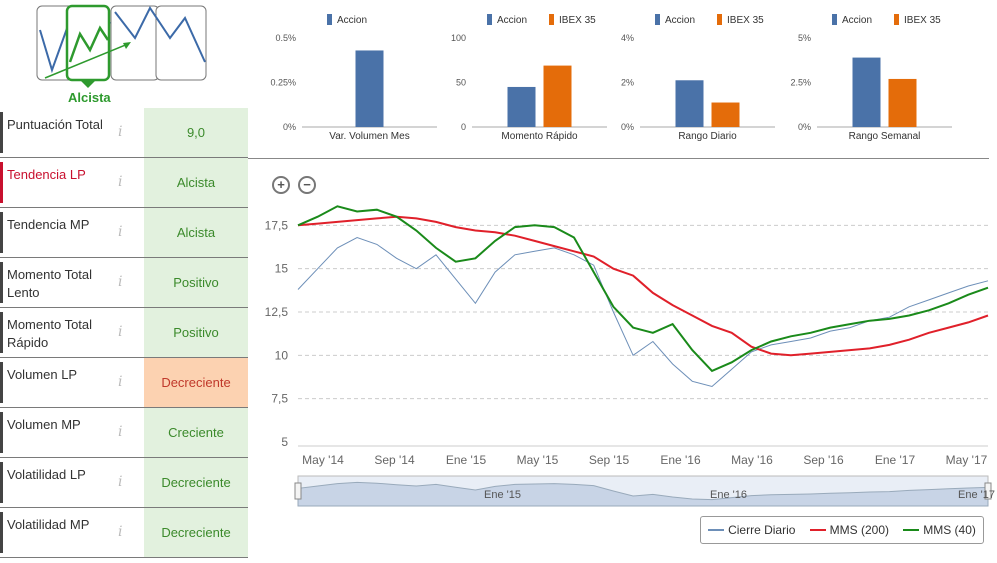 The width and height of the screenshot is (997, 563). What do you see at coordinates (527, 78) in the screenshot?
I see `mini-chart-momento: Accion IBEX 35 100 50 0 Momento Rápido` at bounding box center [527, 78].